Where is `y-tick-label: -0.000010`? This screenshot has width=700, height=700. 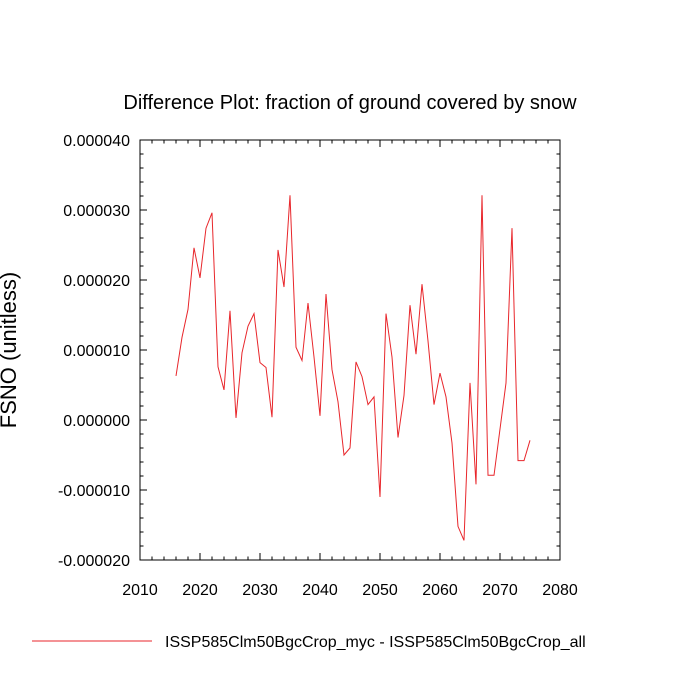 y-tick-label: -0.000010 is located at coordinates (94, 491).